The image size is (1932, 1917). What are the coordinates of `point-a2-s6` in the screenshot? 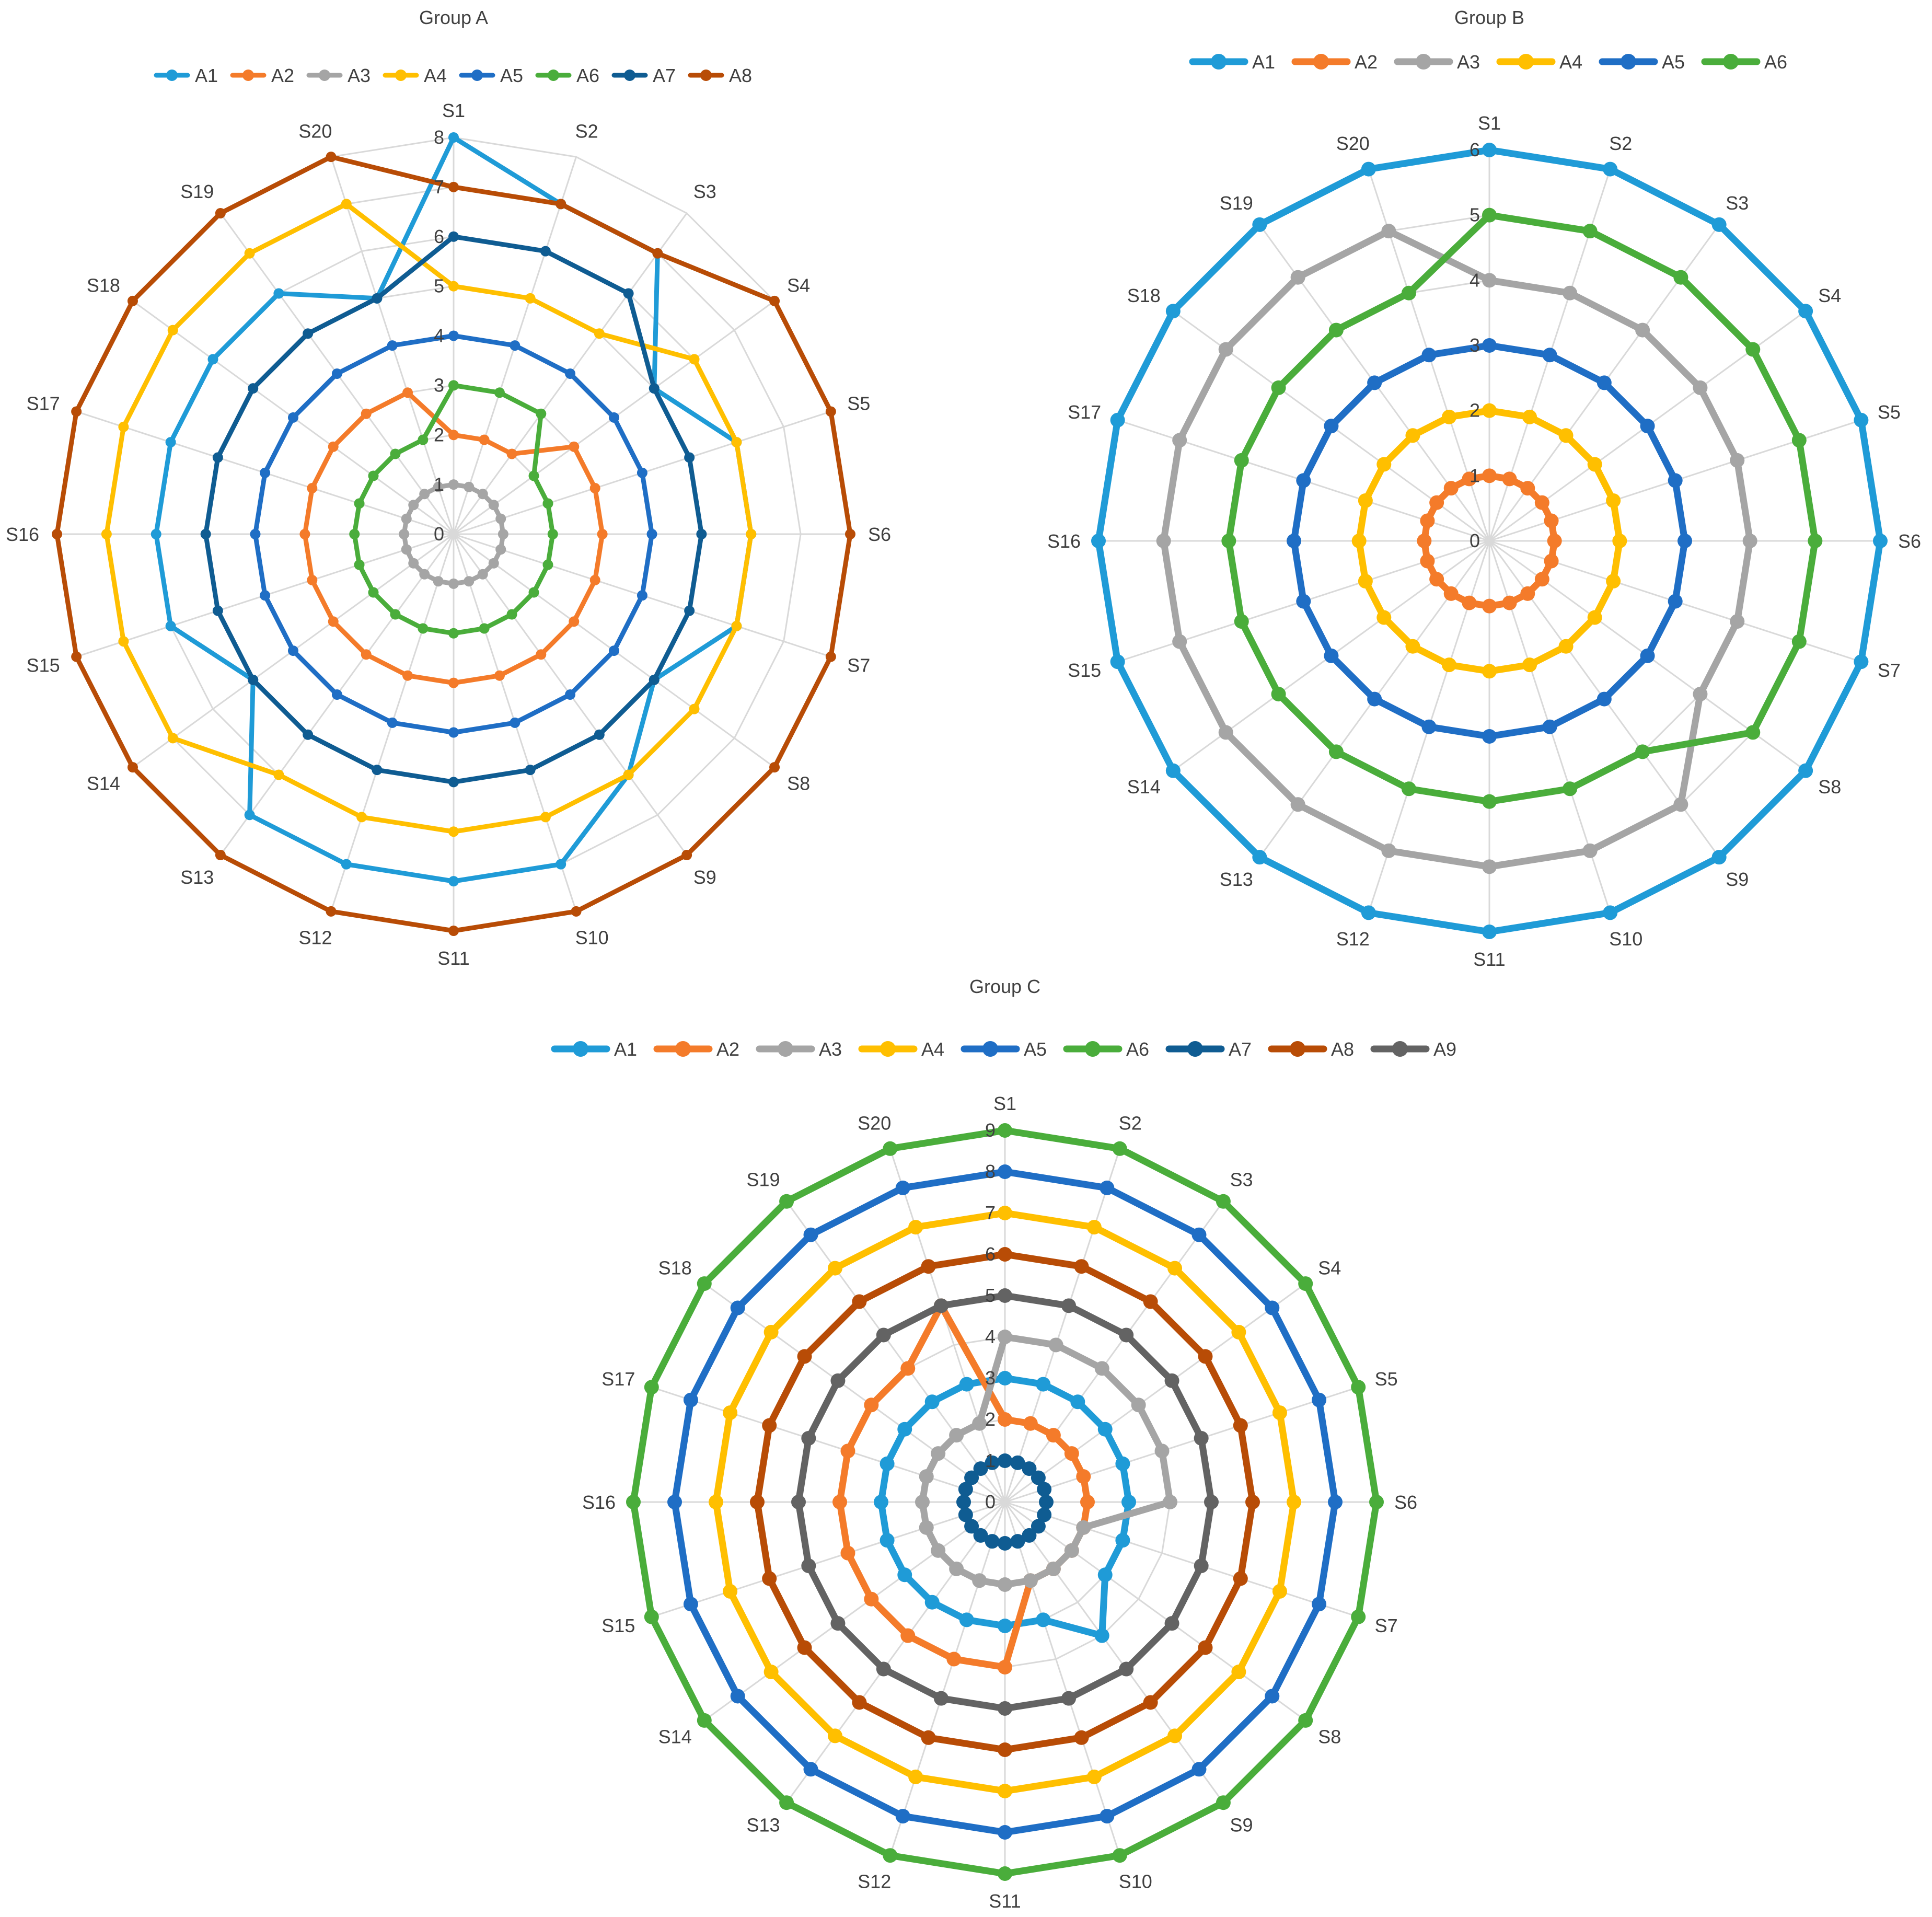 It's located at (1554, 541).